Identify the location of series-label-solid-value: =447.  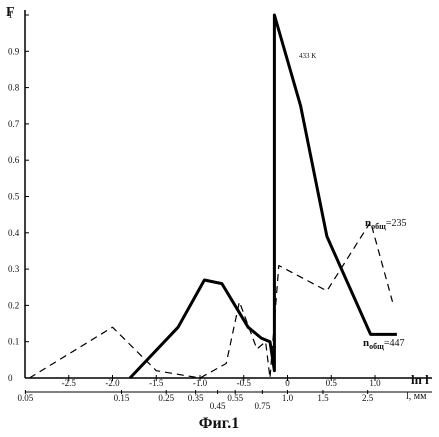
(394, 343).